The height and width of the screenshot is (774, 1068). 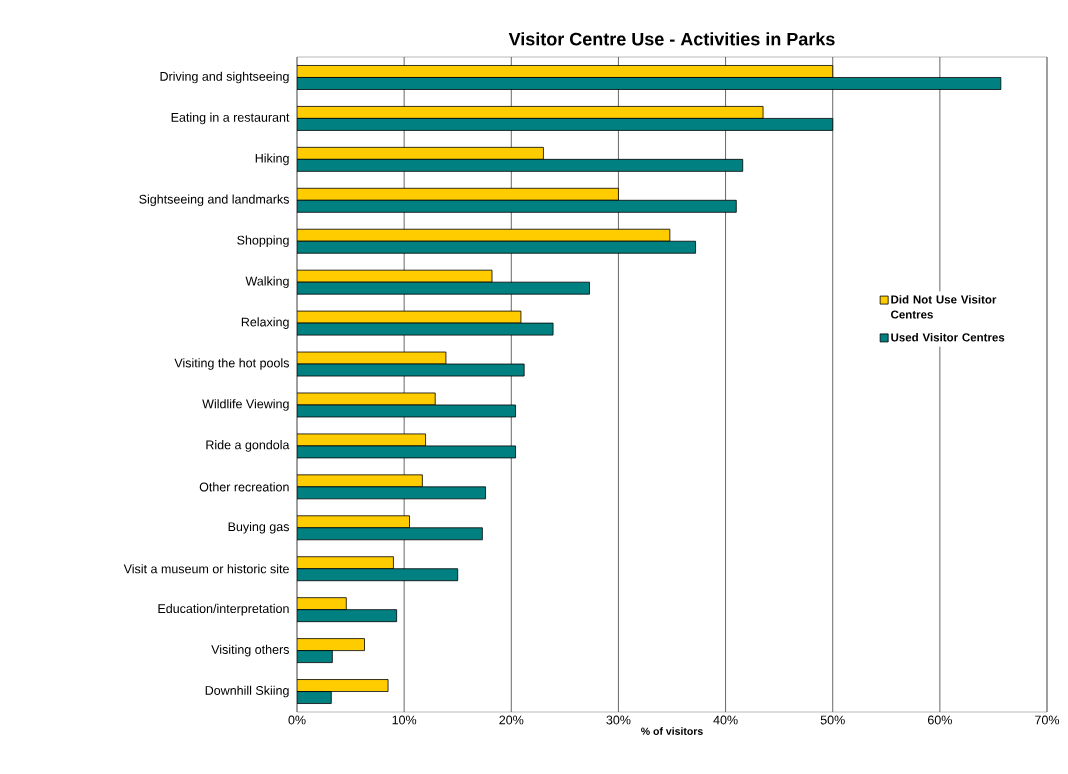 I want to click on y-tick-label: Sightseeing and landmarks, so click(x=214, y=200).